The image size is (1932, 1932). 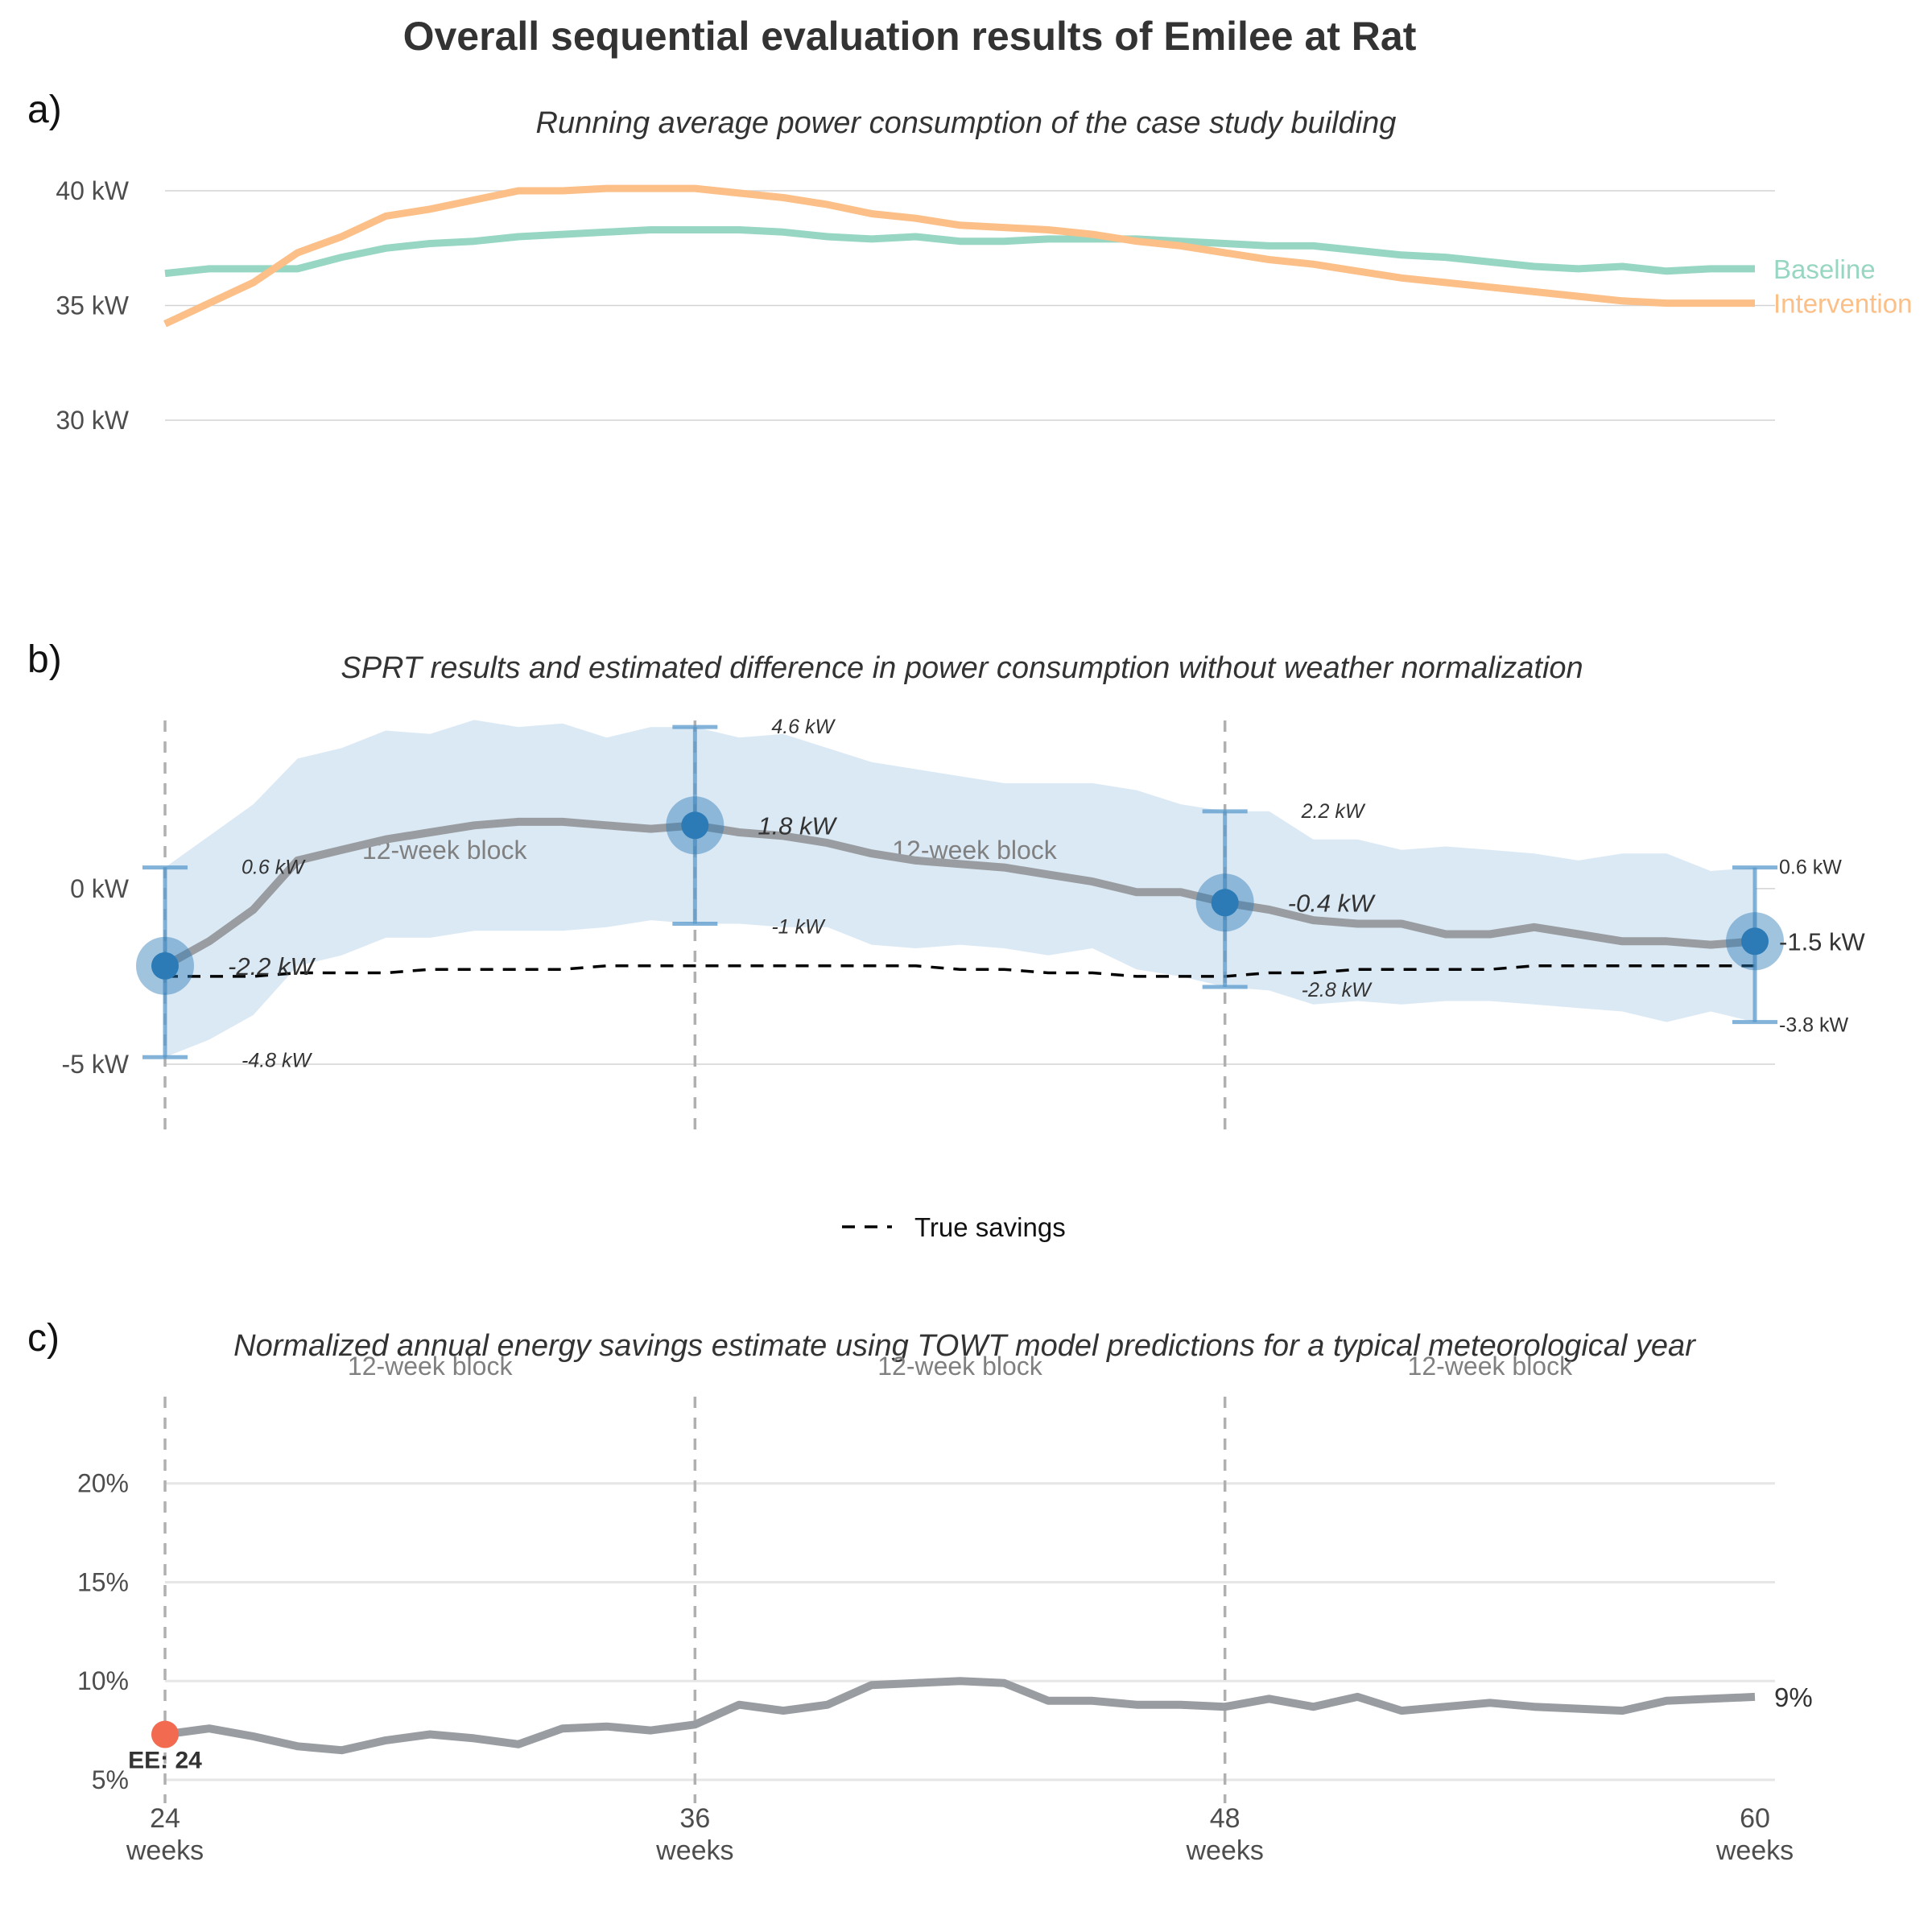 I want to click on checkpoint-36: 4.6 kW -1 kW 1.8 kW, so click(x=752, y=827).